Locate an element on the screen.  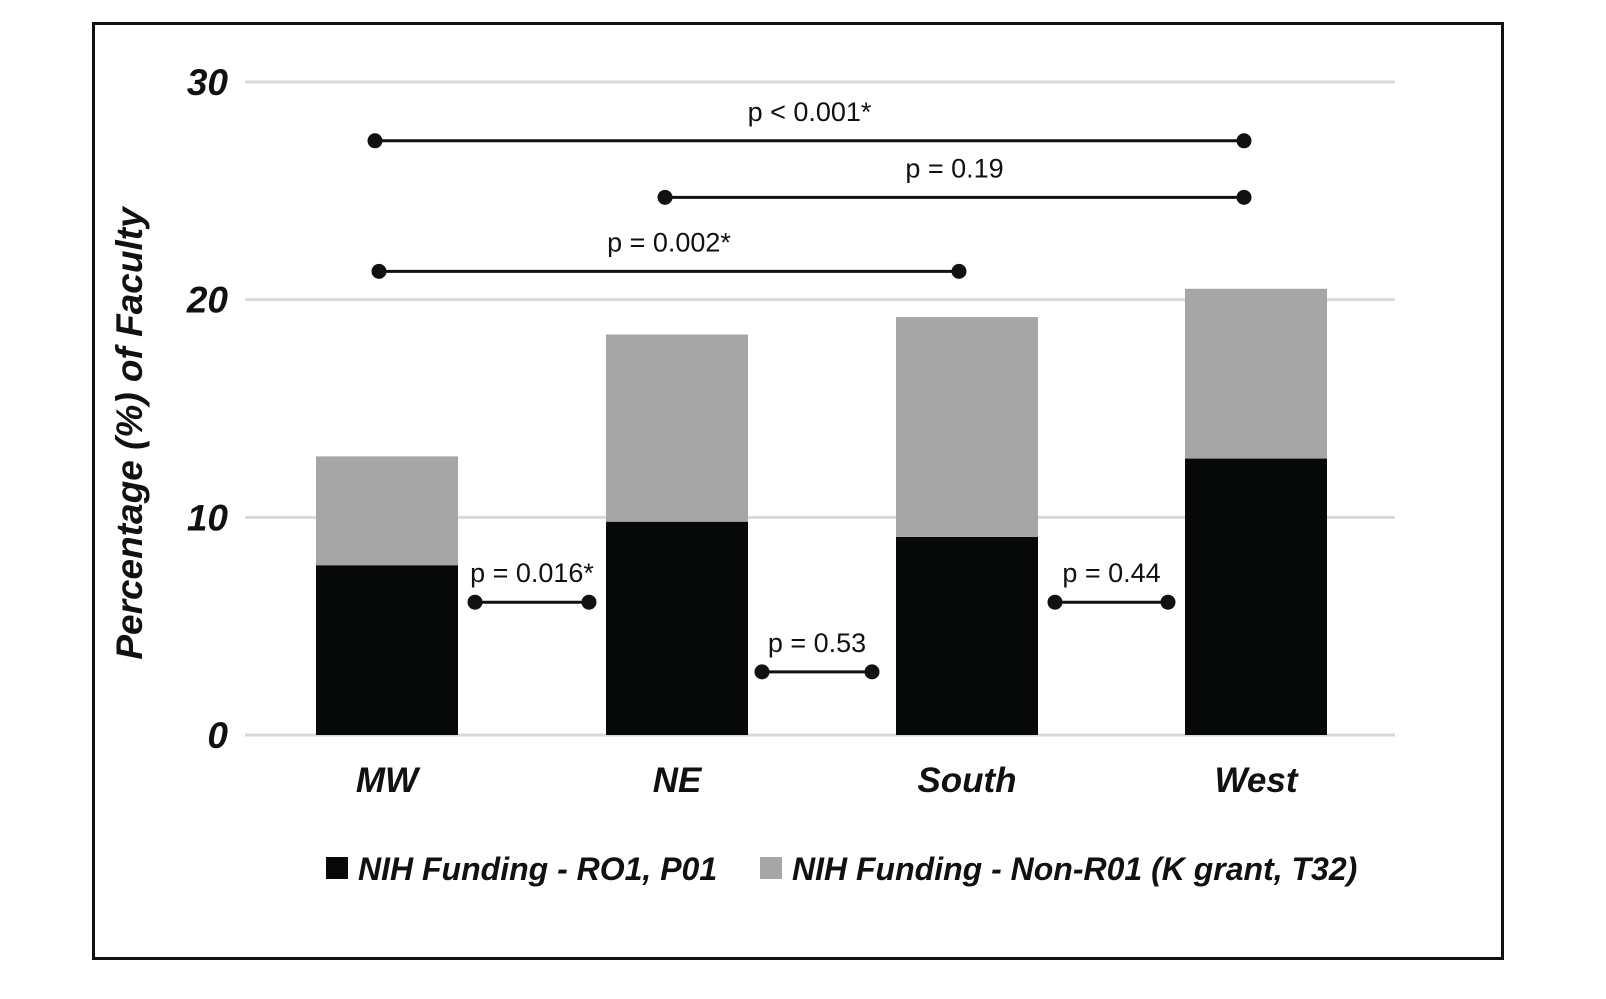
x-category-label: West is located at coordinates (1257, 780).